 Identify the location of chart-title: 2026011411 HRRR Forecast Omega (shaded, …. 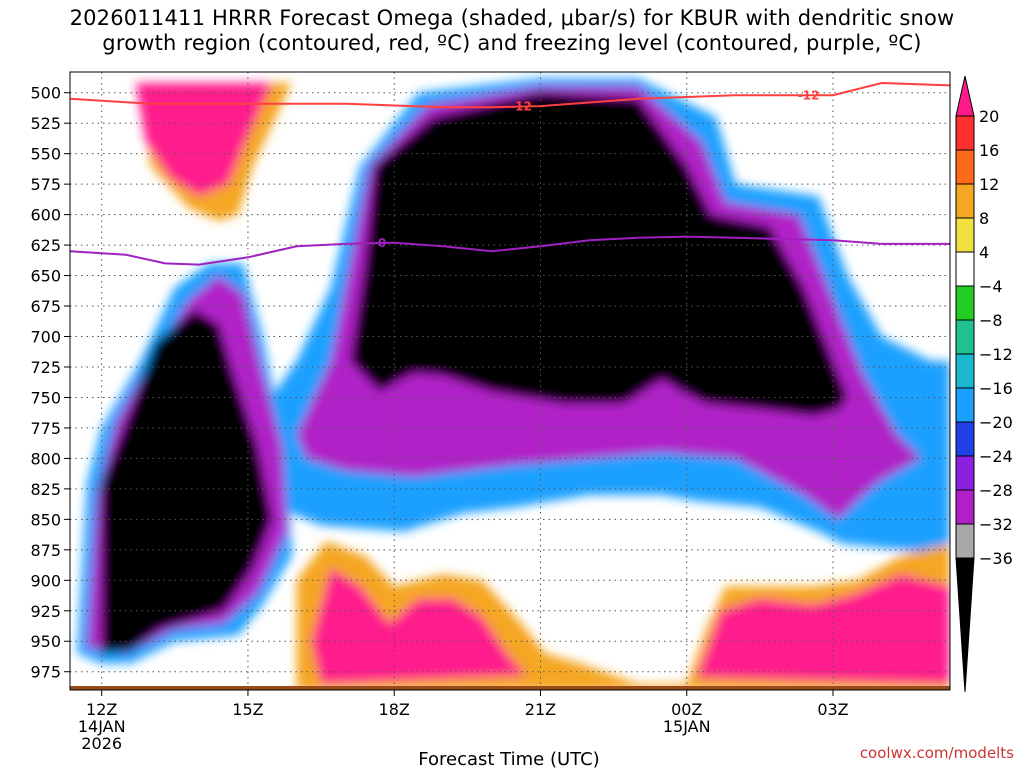
(512, 31).